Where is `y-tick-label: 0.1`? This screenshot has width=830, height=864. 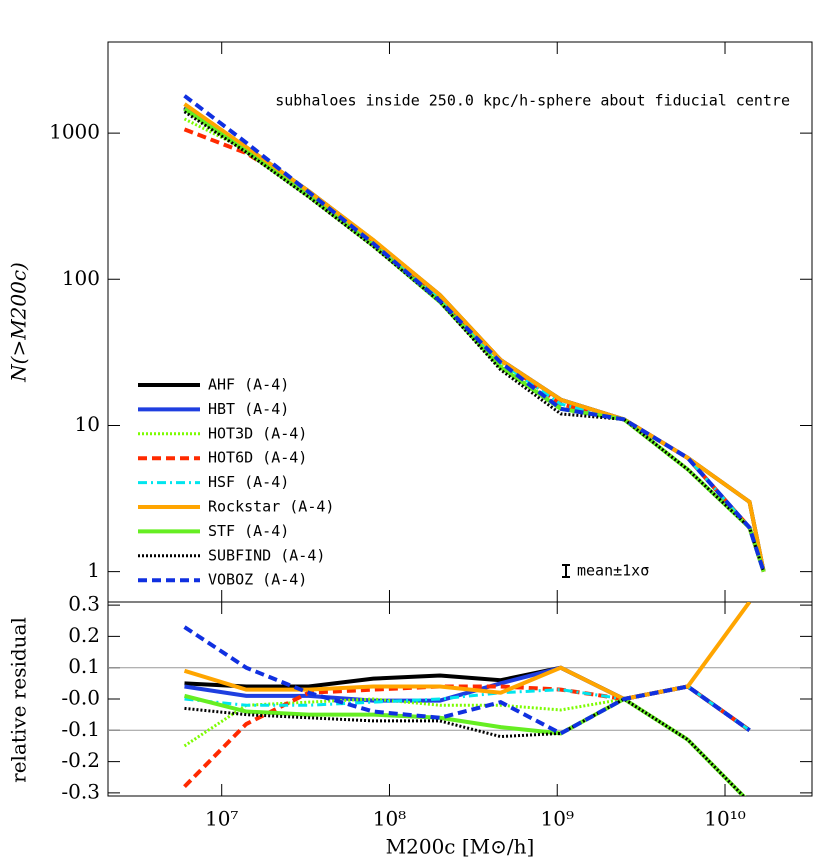 y-tick-label: 0.1 is located at coordinates (84, 666).